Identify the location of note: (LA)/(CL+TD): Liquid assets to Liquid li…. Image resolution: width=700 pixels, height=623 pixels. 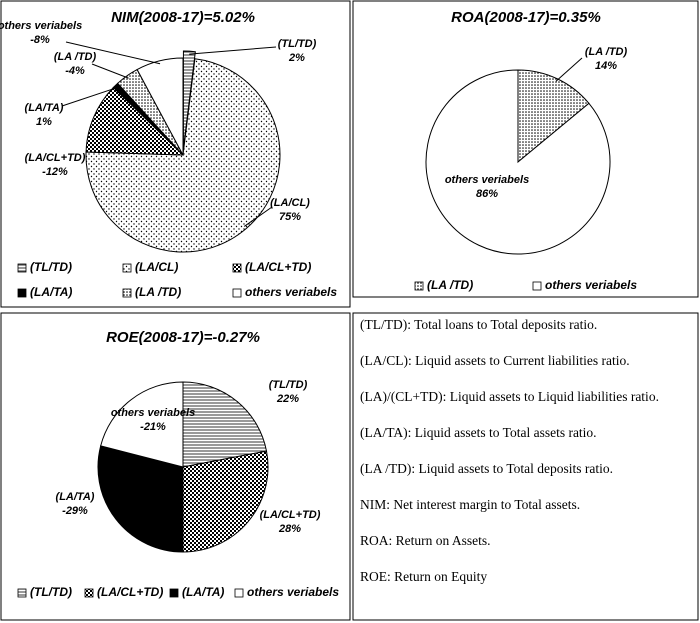
(509, 396).